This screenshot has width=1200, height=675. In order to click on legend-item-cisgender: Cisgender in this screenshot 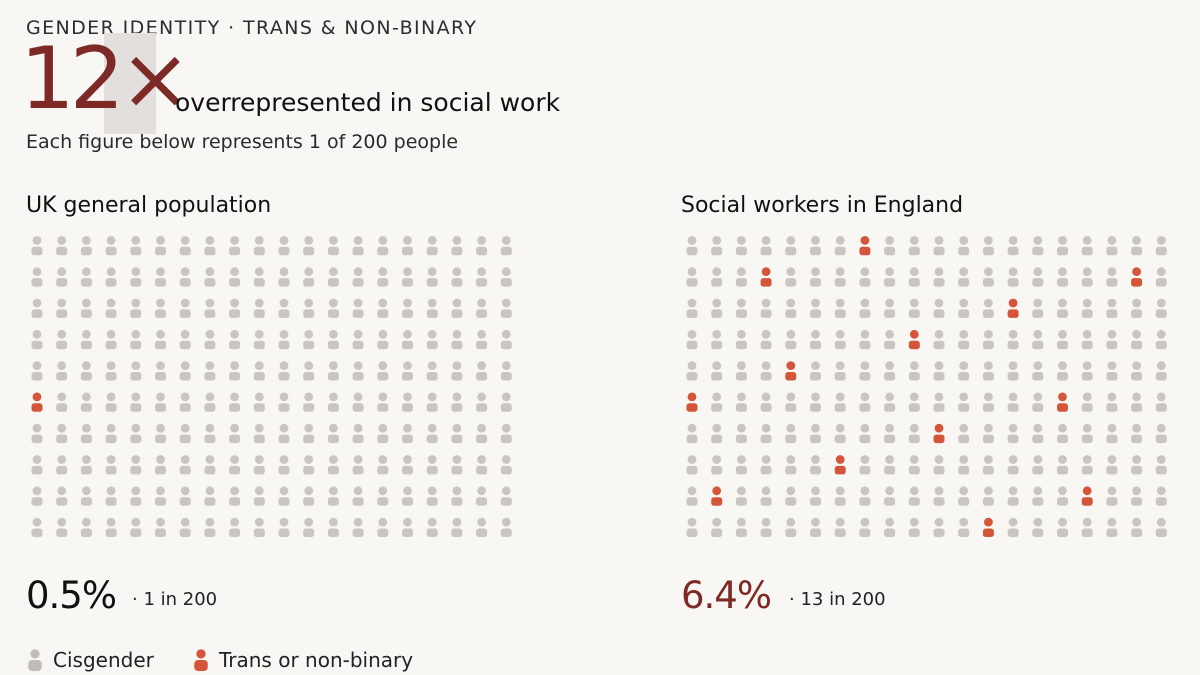, I will do `click(90, 660)`.